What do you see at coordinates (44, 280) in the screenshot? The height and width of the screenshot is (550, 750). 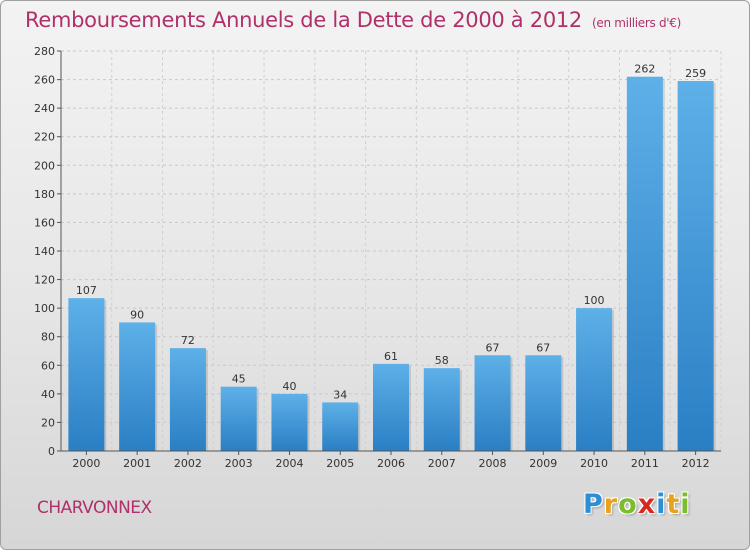 I see `y-tick-label: 120` at bounding box center [44, 280].